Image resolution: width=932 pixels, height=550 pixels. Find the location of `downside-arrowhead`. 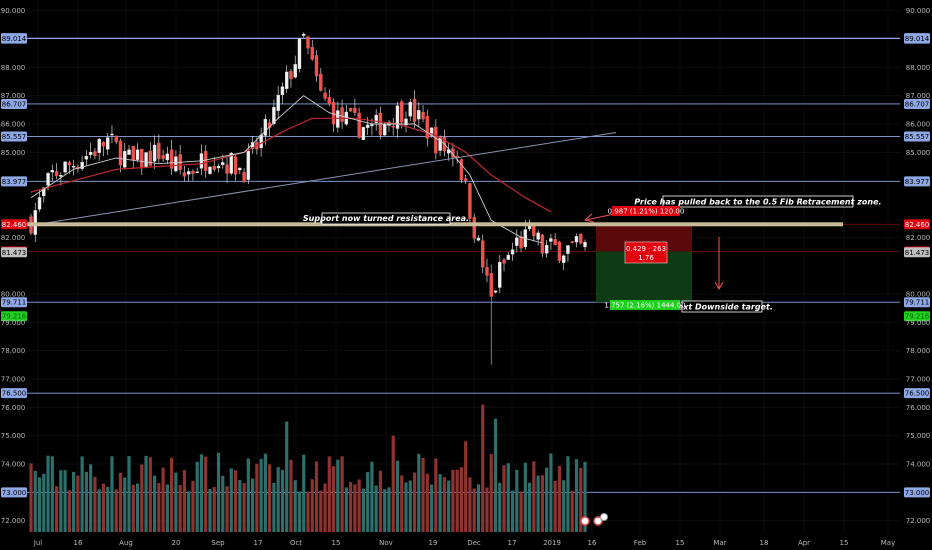

downside-arrowhead is located at coordinates (719, 286).